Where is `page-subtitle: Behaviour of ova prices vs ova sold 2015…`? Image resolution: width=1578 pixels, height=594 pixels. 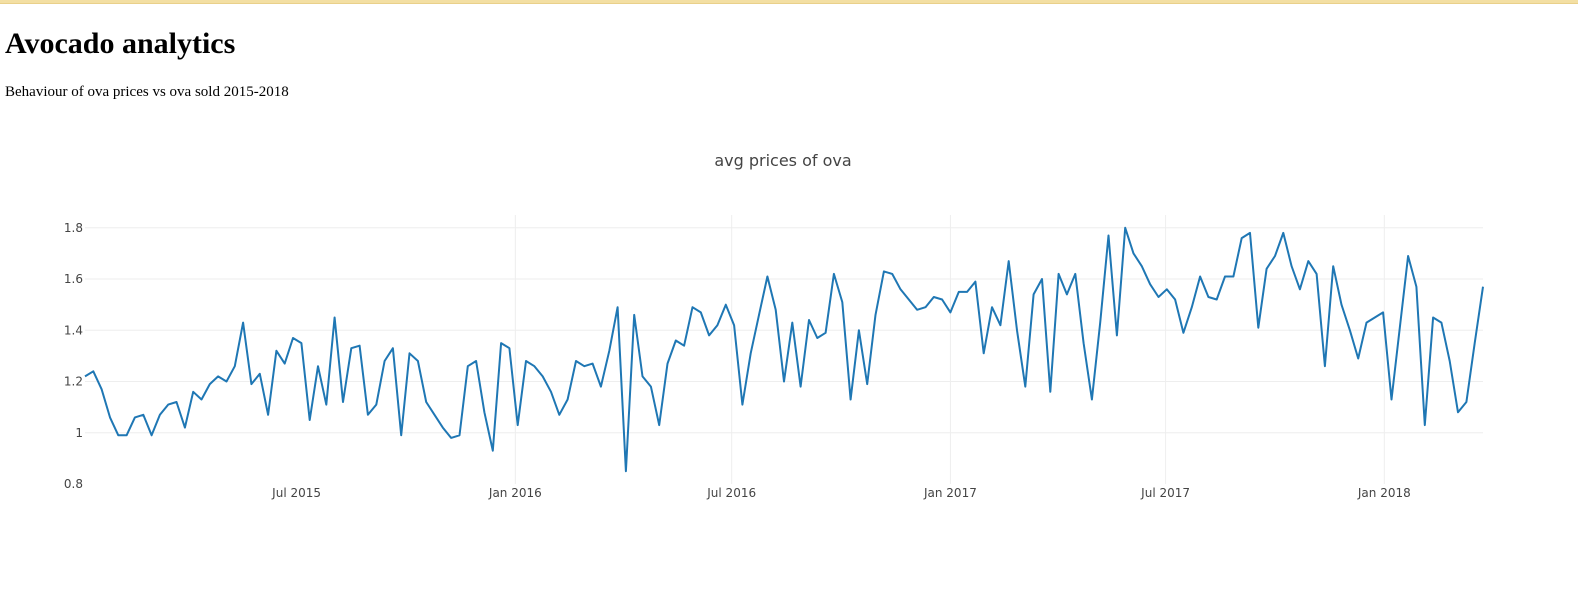
page-subtitle: Behaviour of ova prices vs ova sold 2015… is located at coordinates (147, 92).